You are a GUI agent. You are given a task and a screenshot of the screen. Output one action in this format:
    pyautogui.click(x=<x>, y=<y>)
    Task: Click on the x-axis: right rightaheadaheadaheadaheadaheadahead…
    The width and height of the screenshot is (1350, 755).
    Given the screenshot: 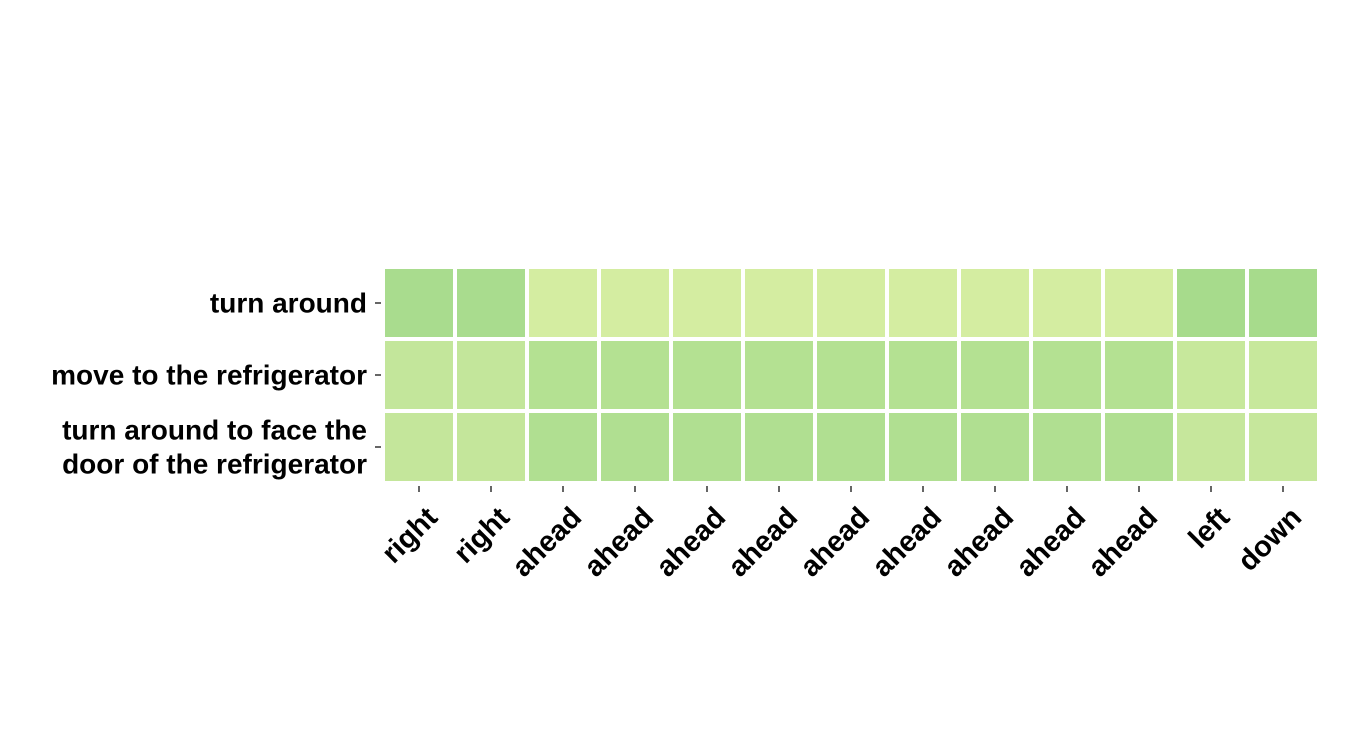 What is the action you would take?
    pyautogui.click(x=842, y=534)
    